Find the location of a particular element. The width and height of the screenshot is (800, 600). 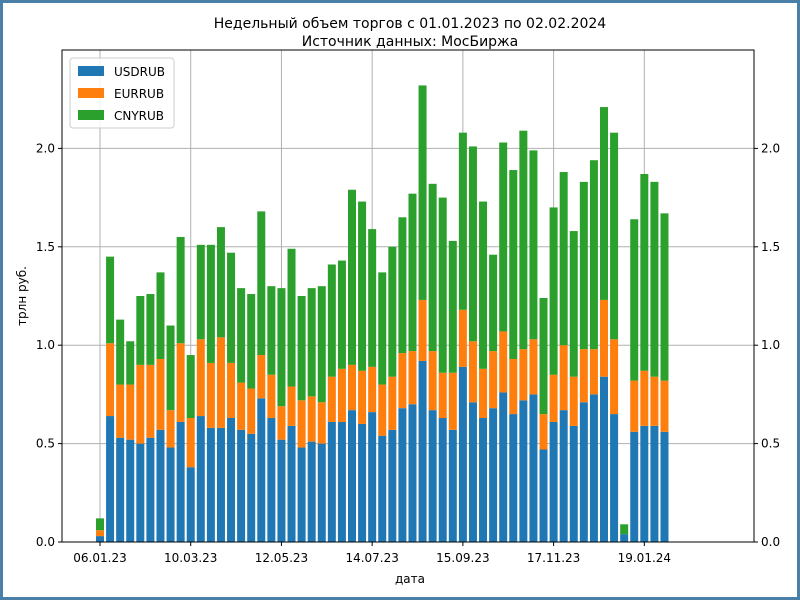

y-tick-label-left: 2.0 is located at coordinates (45, 148).